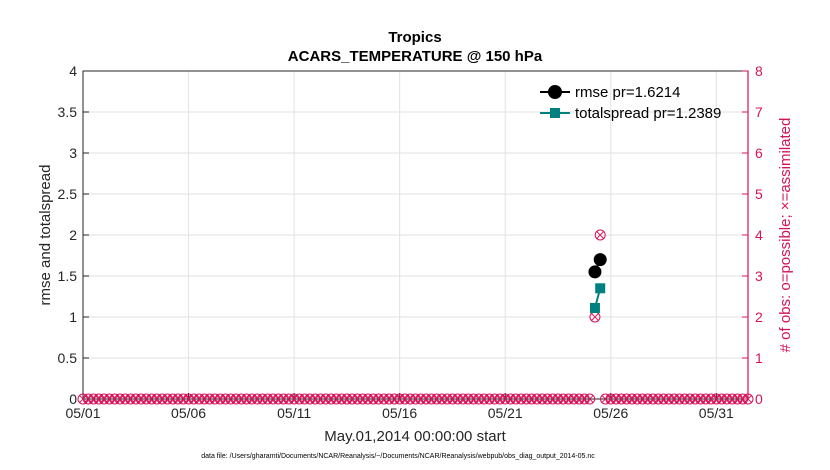  What do you see at coordinates (415, 436) in the screenshot?
I see `x-axis-label: May.01,2014 00:00:00 start` at bounding box center [415, 436].